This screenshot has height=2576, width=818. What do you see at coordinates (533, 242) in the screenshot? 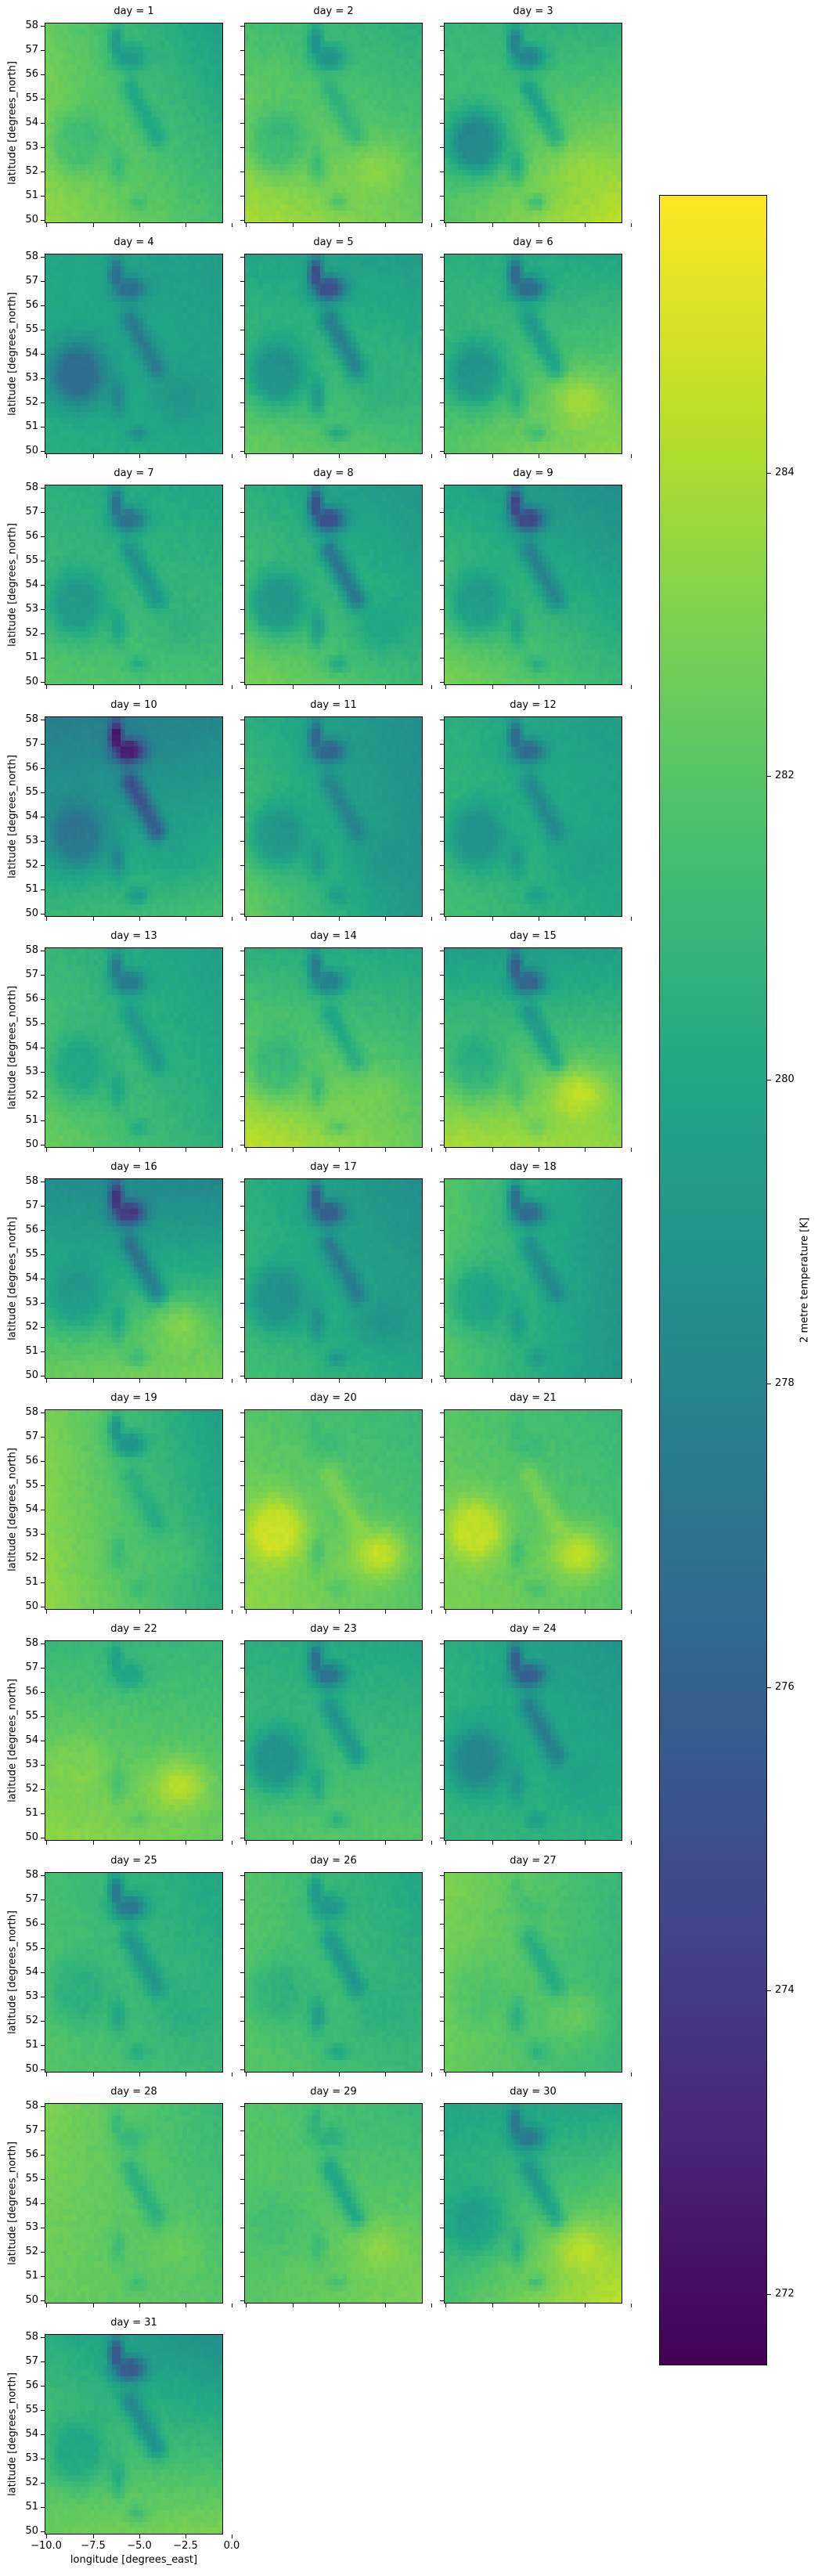
I see `facet-title: day = 6` at bounding box center [533, 242].